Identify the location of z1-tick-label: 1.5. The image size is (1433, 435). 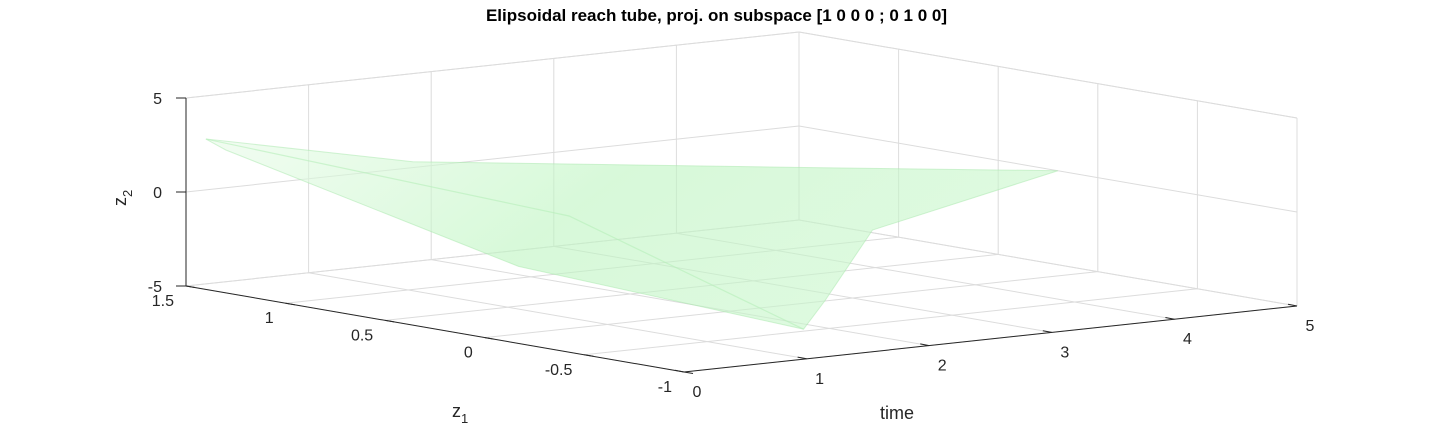
(163, 301).